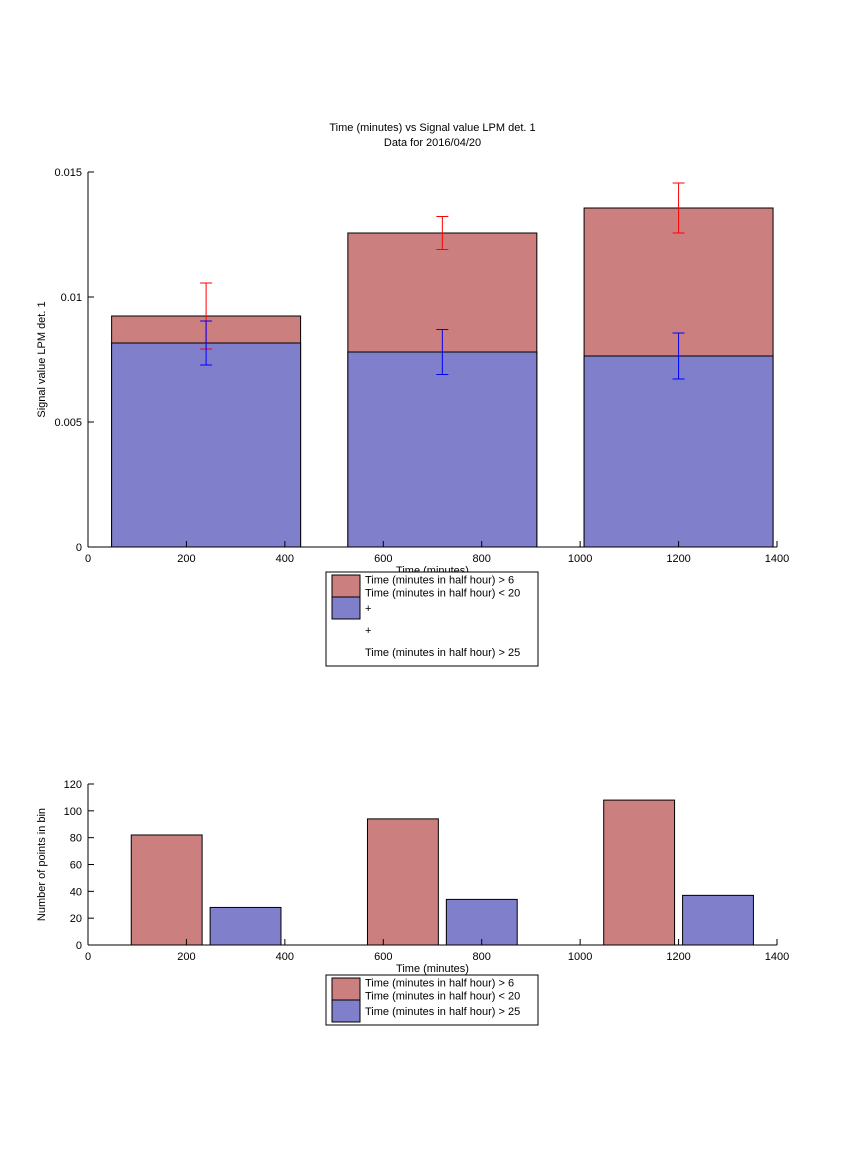  Describe the element at coordinates (42, 864) in the screenshot. I see `y-axis-label: Number of points in bin` at that location.